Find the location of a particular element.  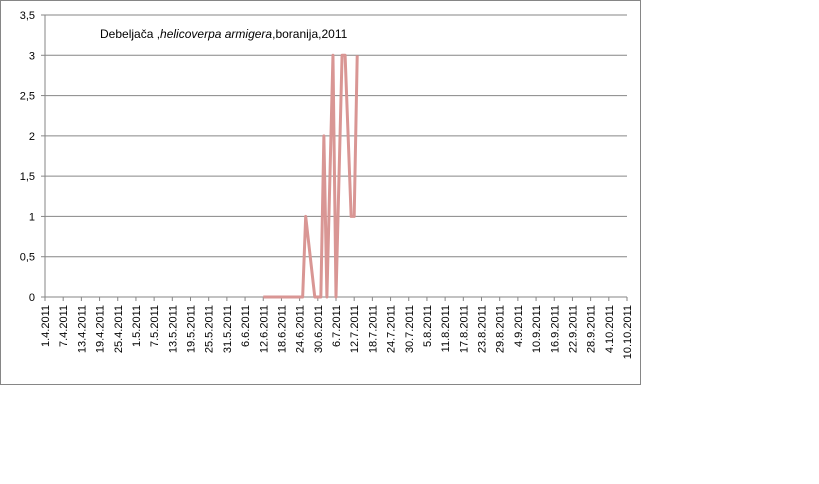

x-tick-label: 24.6.2011 is located at coordinates (301, 329).